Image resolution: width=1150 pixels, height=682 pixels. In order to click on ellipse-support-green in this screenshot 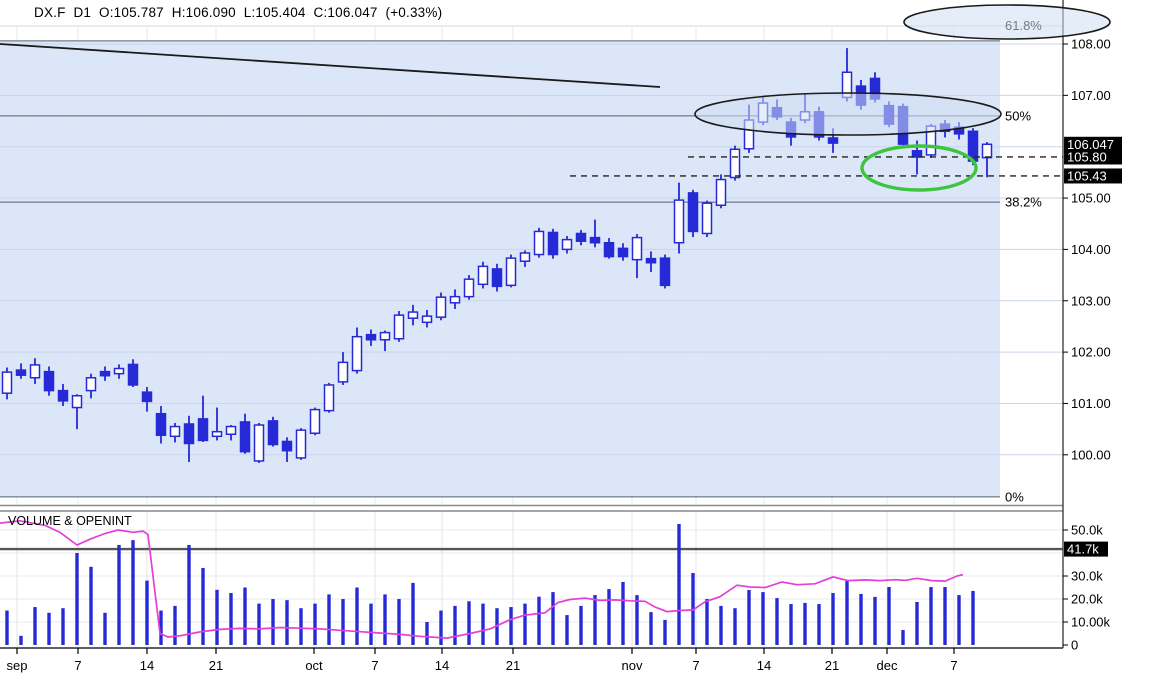, I will do `click(919, 168)`.